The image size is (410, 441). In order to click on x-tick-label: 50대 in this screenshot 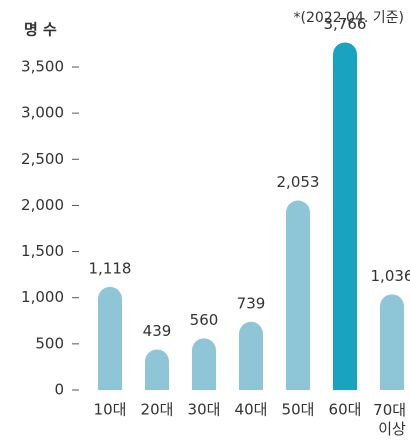, I will do `click(298, 410)`.